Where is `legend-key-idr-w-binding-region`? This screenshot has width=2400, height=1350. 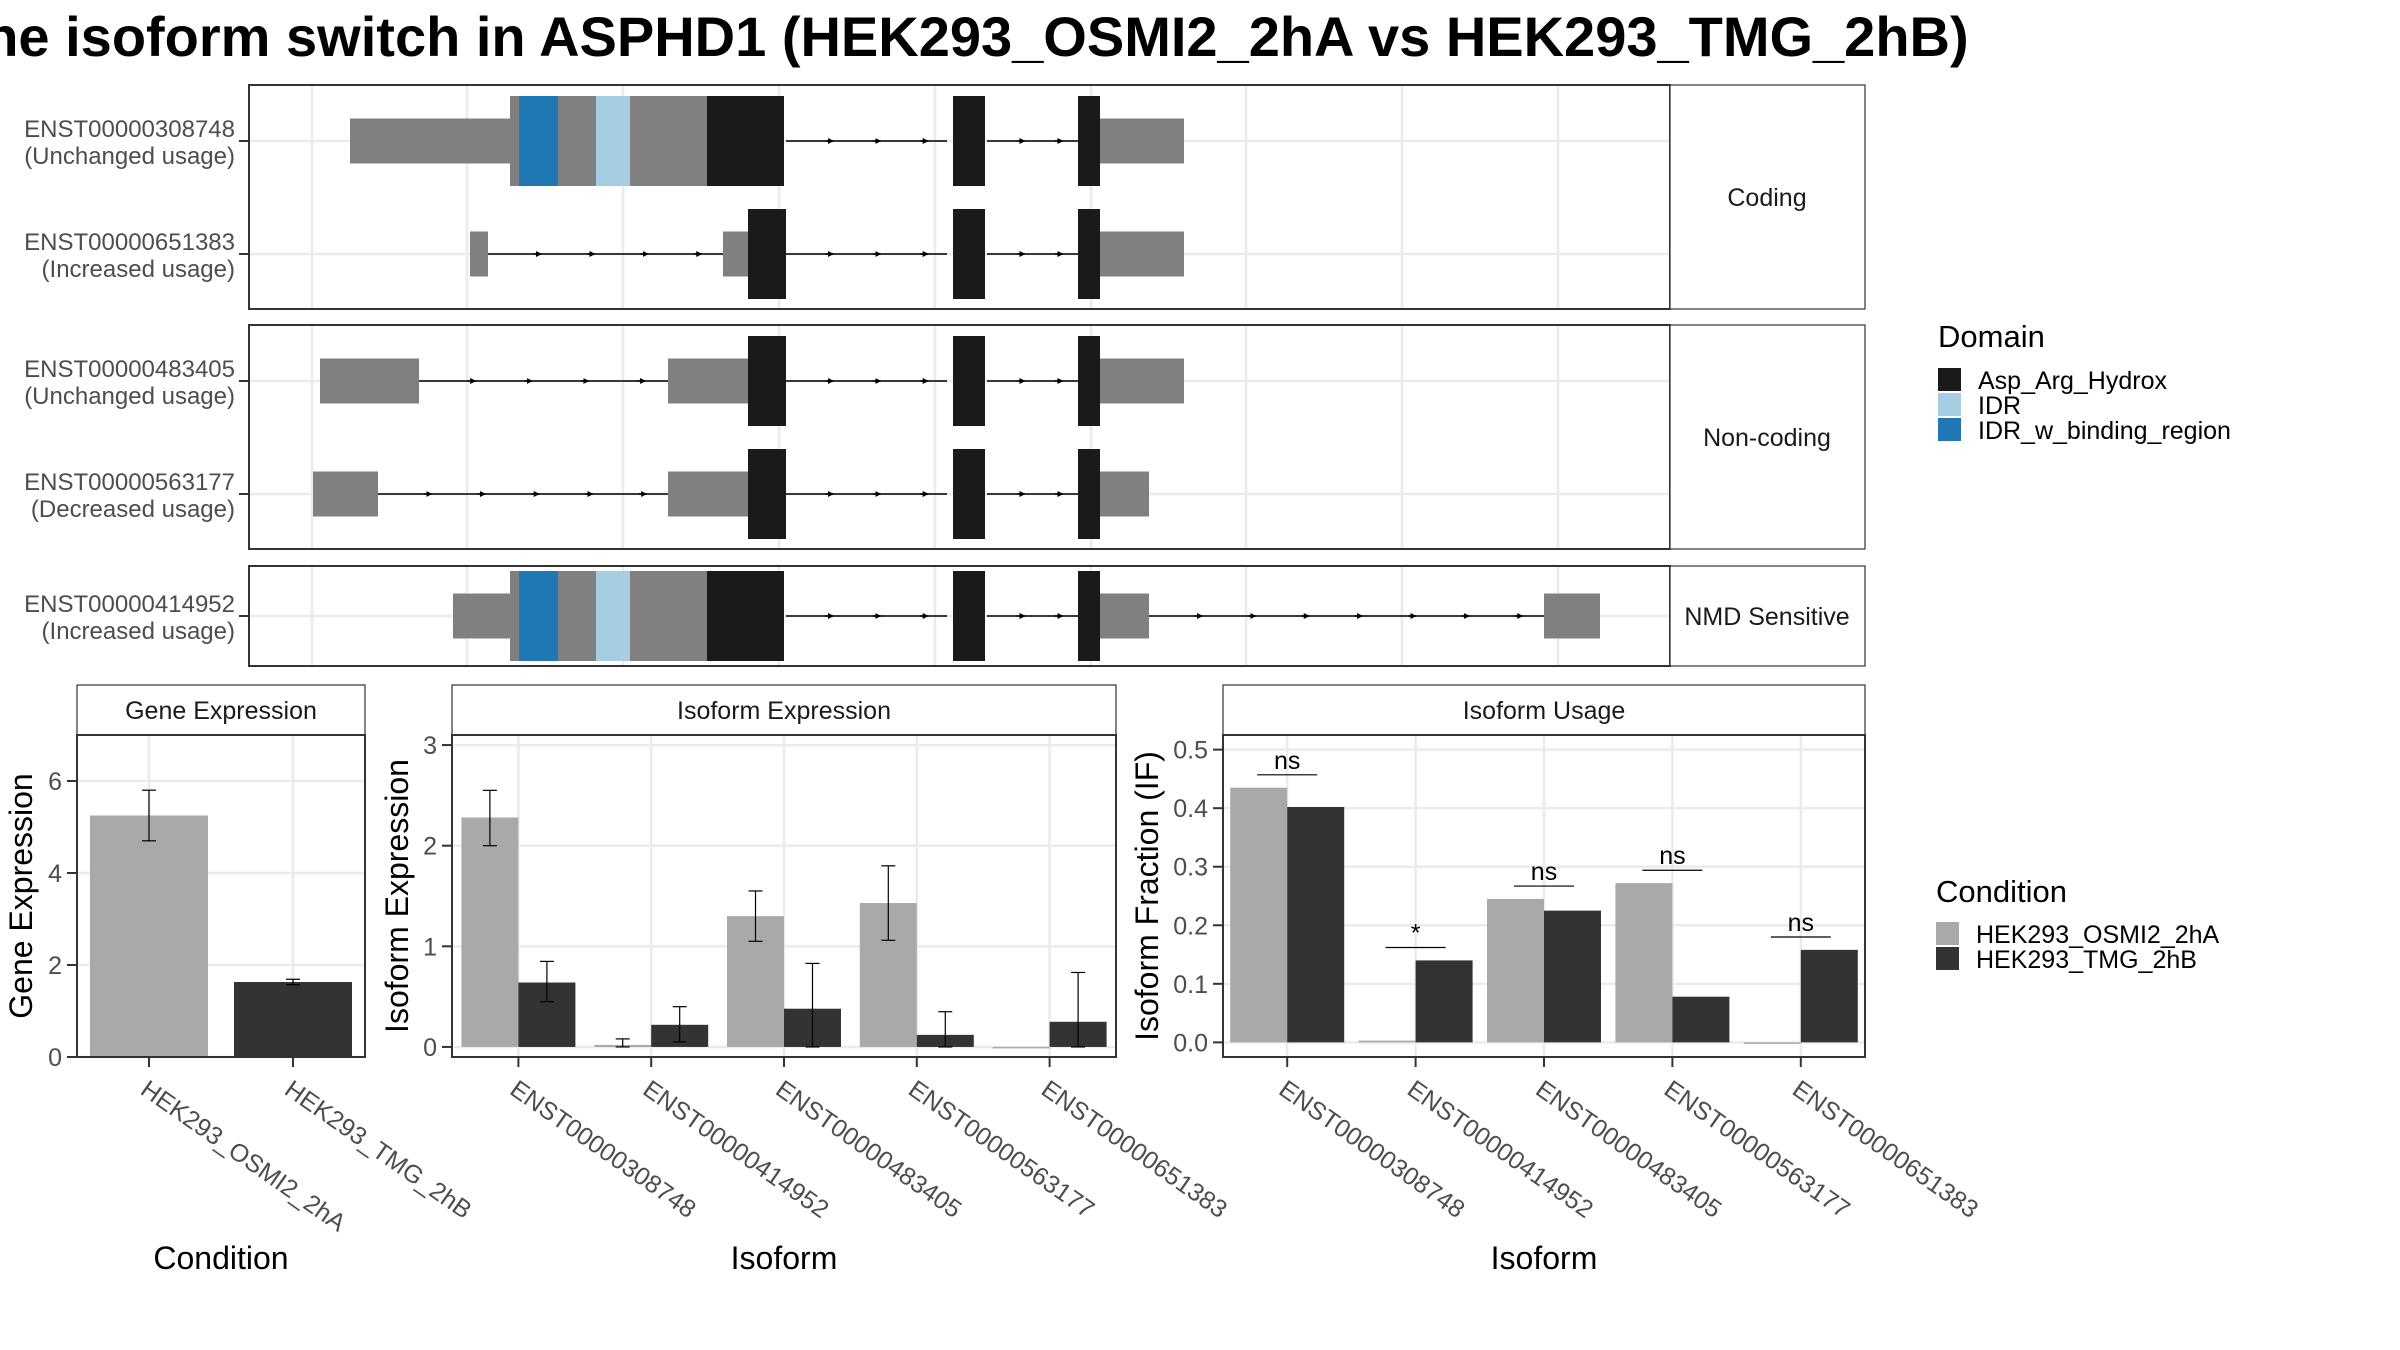 legend-key-idr-w-binding-region is located at coordinates (1949, 429).